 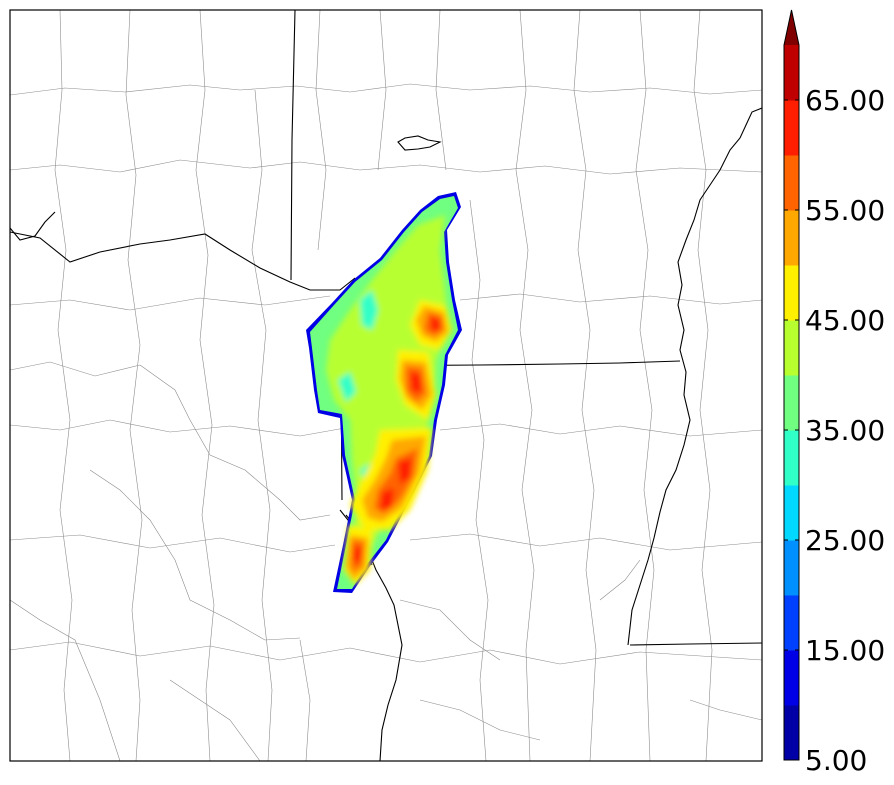 What do you see at coordinates (845, 320) in the screenshot?
I see `colorbar-tick-label: 45.00` at bounding box center [845, 320].